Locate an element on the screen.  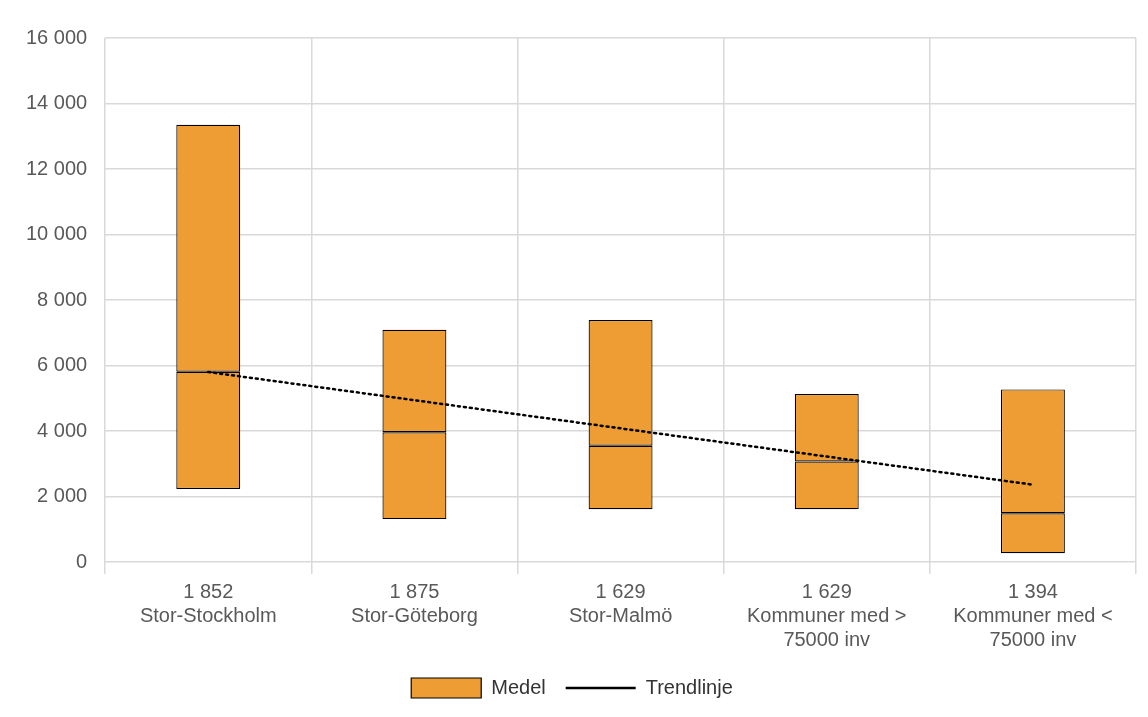
y-tick-label: 0 is located at coordinates (82, 560).